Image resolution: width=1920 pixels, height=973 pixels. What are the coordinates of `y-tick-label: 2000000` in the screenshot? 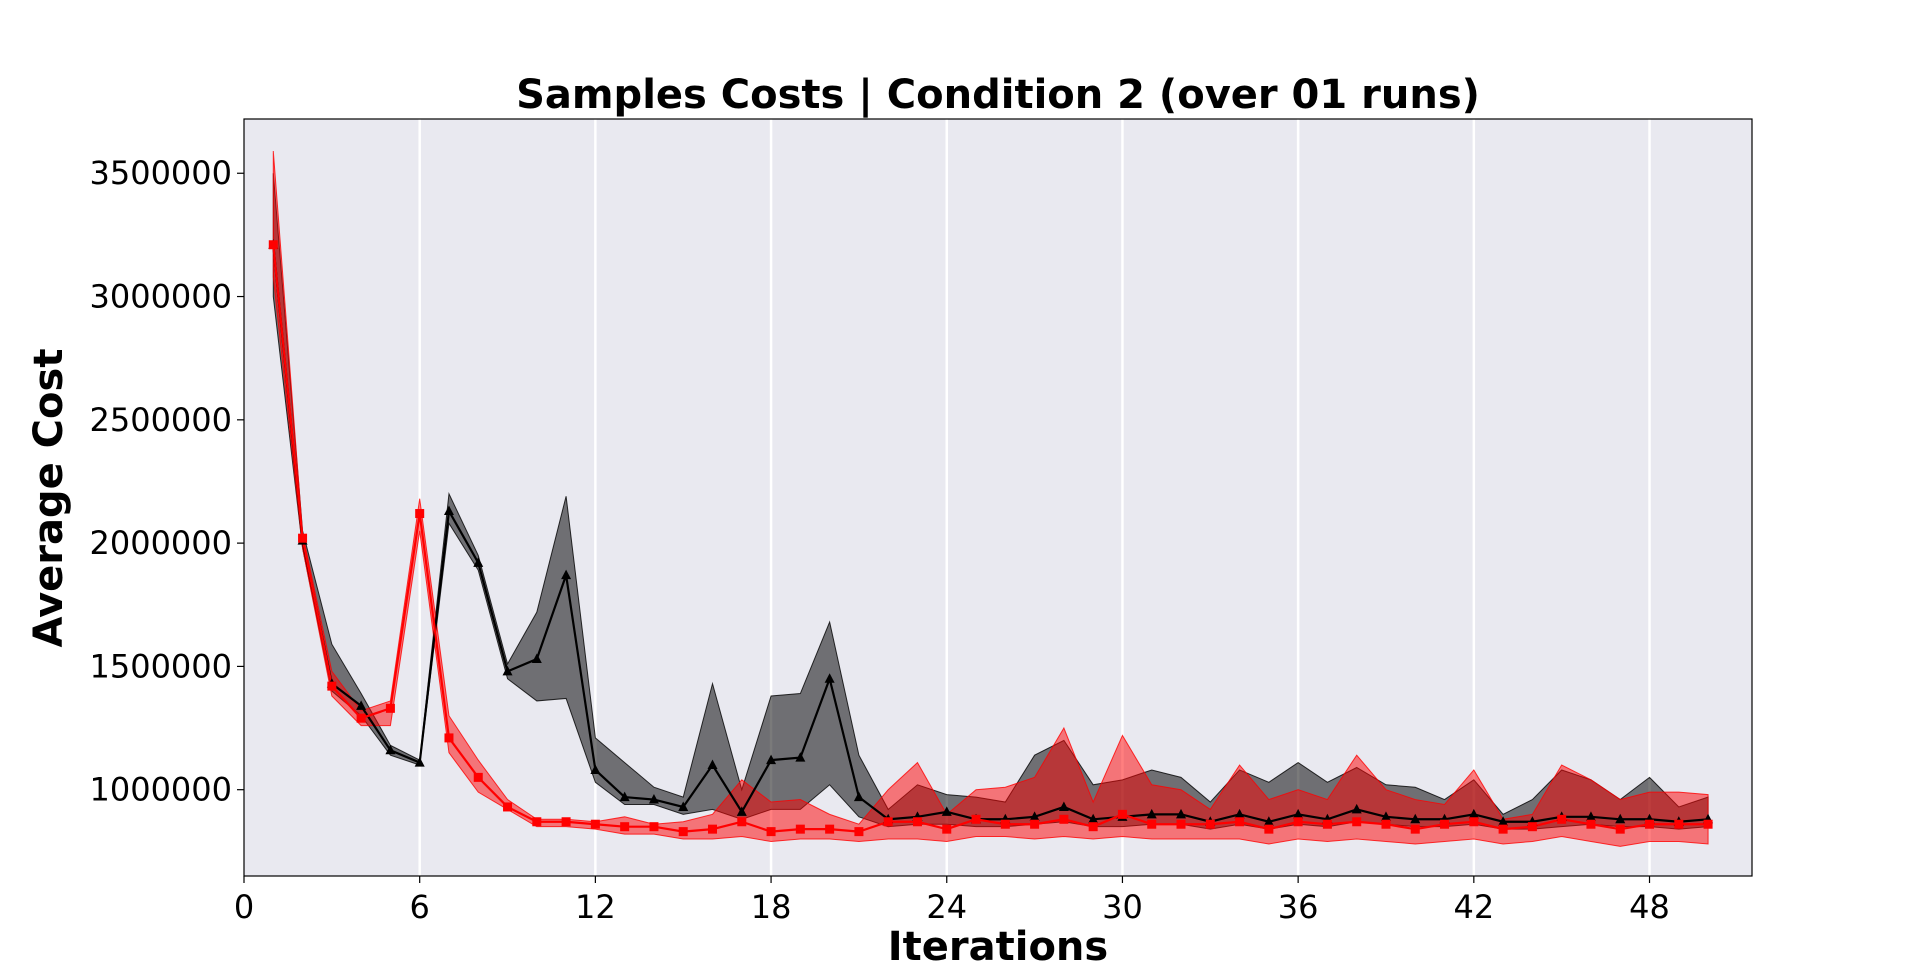 It's located at (160, 543).